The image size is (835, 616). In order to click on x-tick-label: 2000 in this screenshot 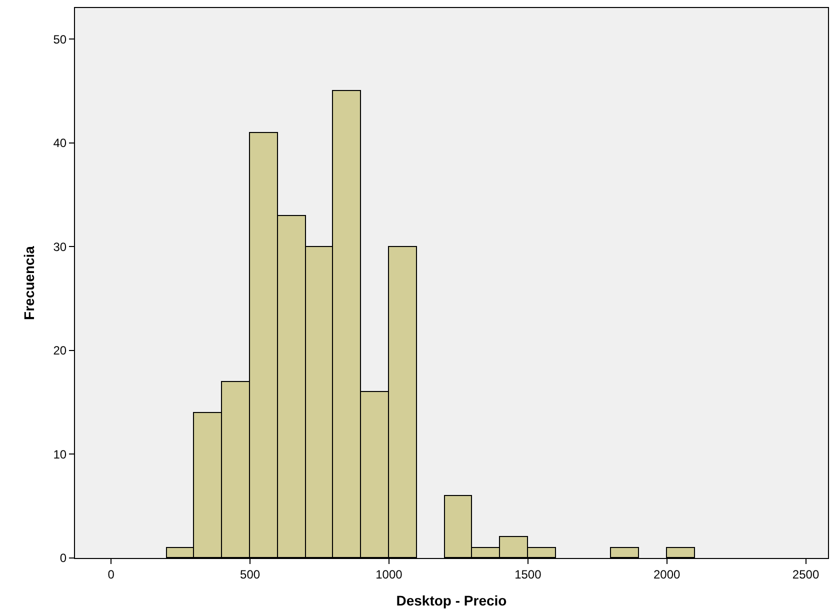, I will do `click(667, 574)`.